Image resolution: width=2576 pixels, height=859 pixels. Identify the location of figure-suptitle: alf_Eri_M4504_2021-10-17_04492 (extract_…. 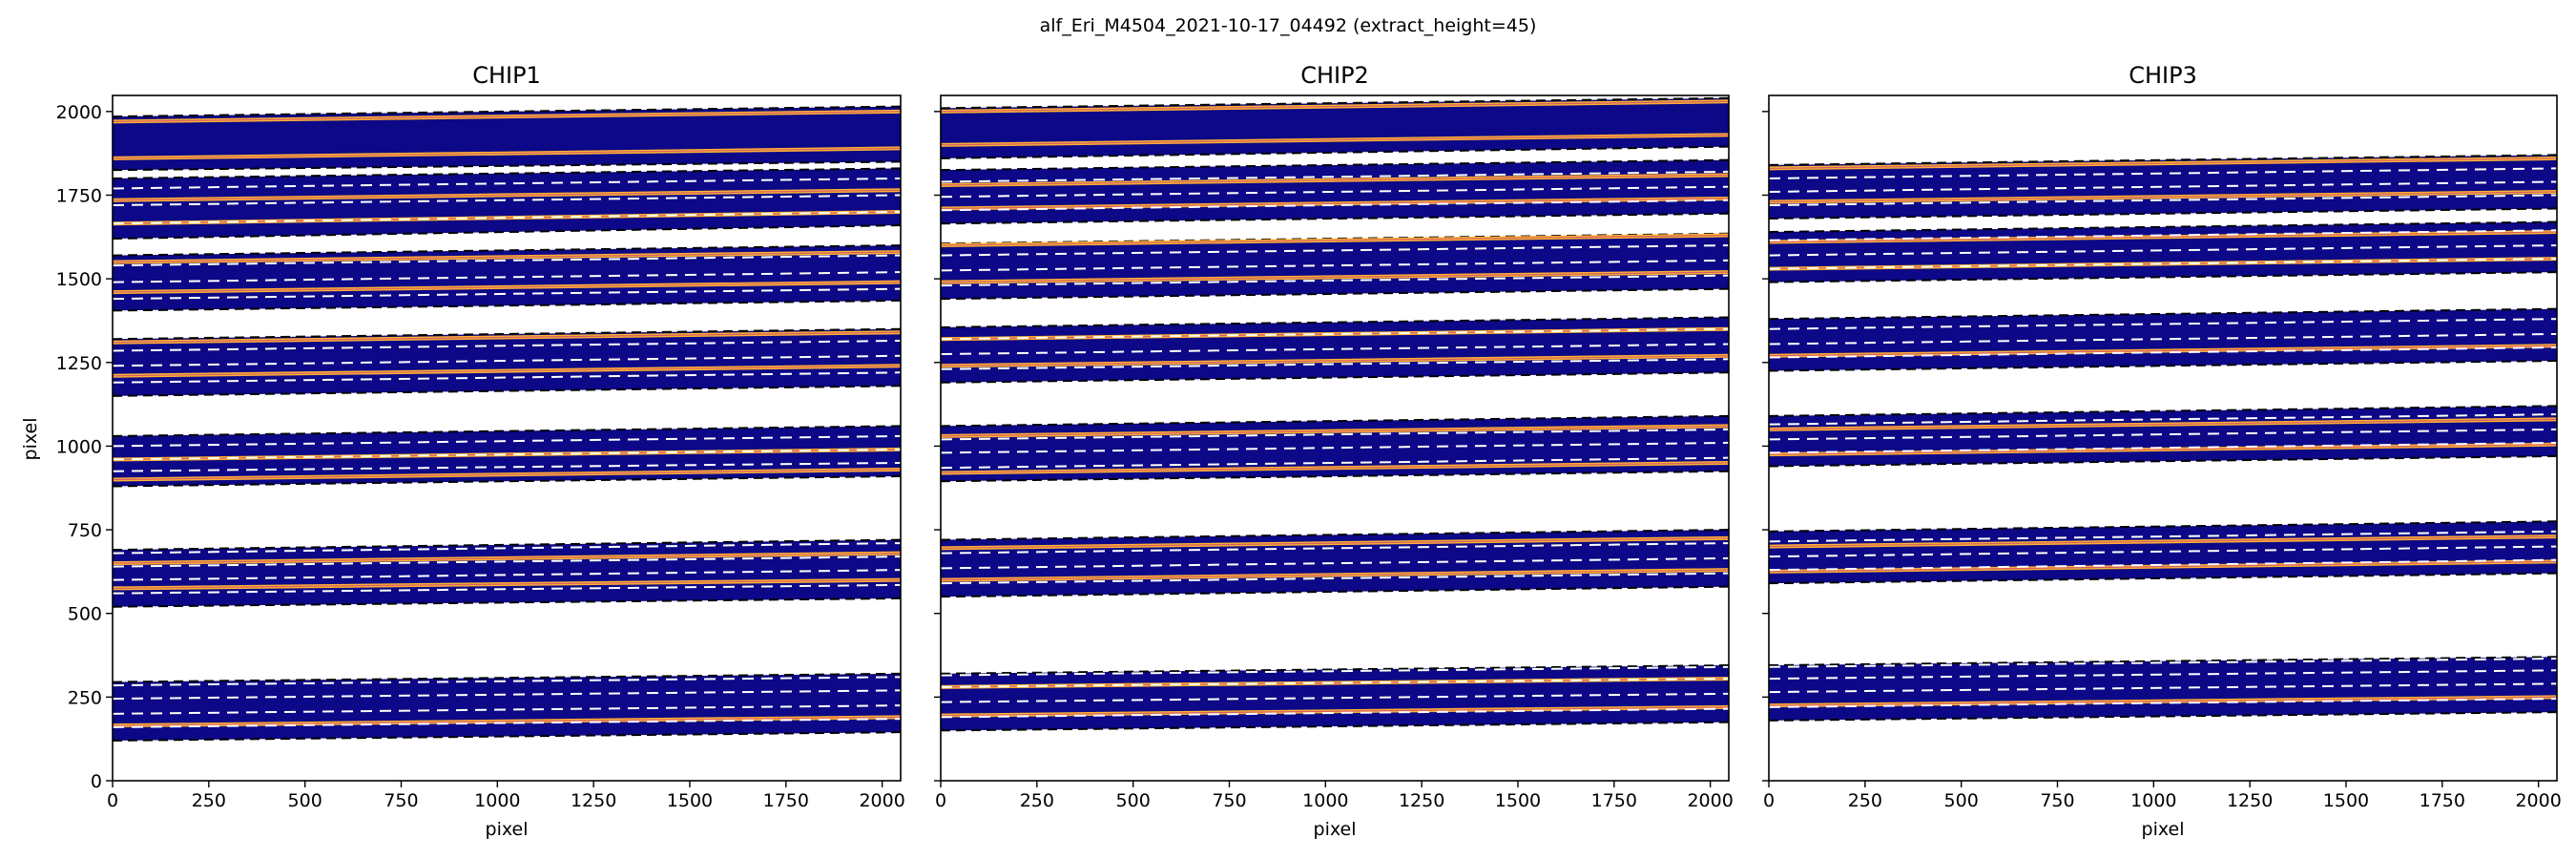
(1288, 25).